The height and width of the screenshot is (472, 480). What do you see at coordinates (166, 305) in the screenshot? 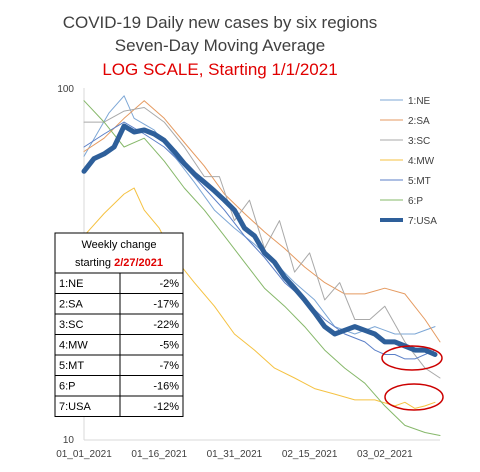
I see `table-change: -17%` at bounding box center [166, 305].